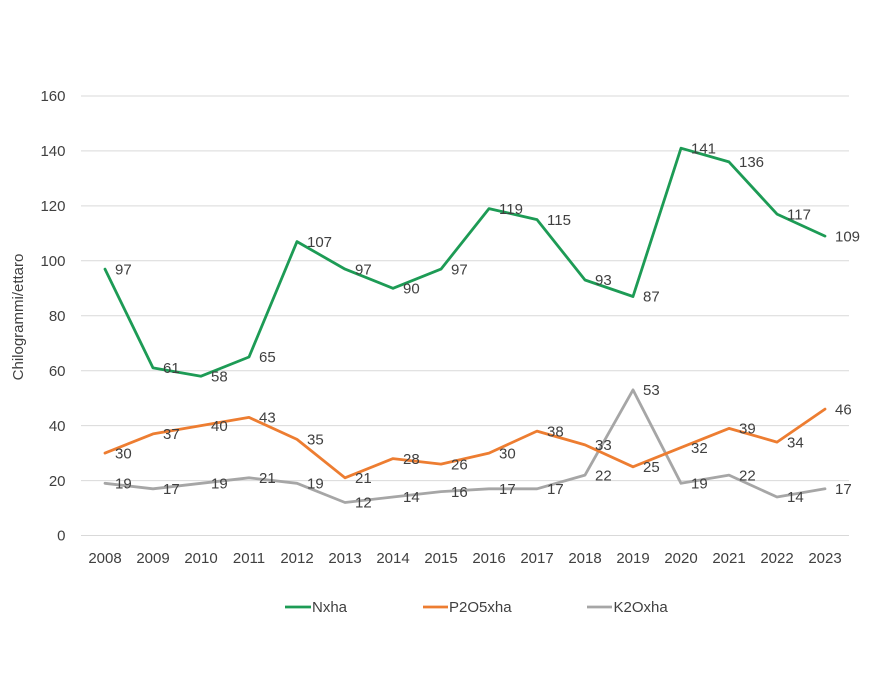  Describe the element at coordinates (344, 558) in the screenshot. I see `svg-text: 2013` at that location.